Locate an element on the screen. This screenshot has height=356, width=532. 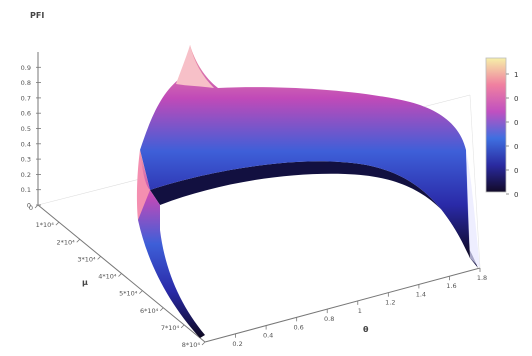
floor-grid-line is located at coordinates (475, 181).